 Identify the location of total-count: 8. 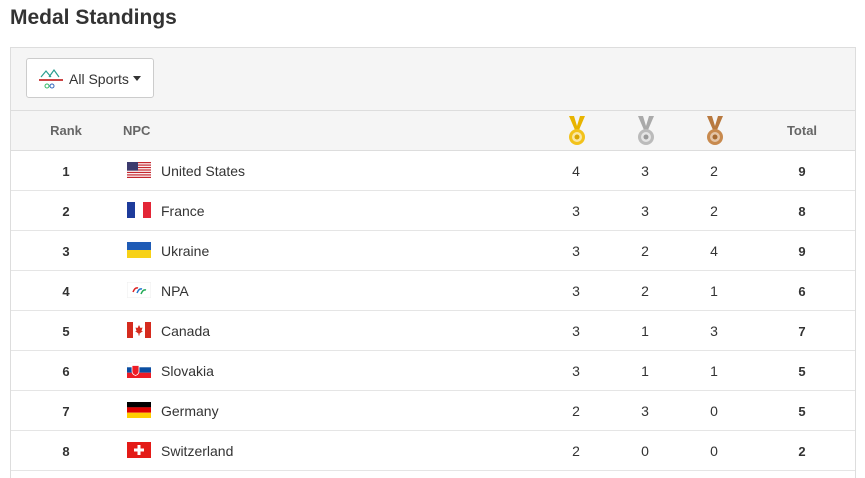
(802, 211).